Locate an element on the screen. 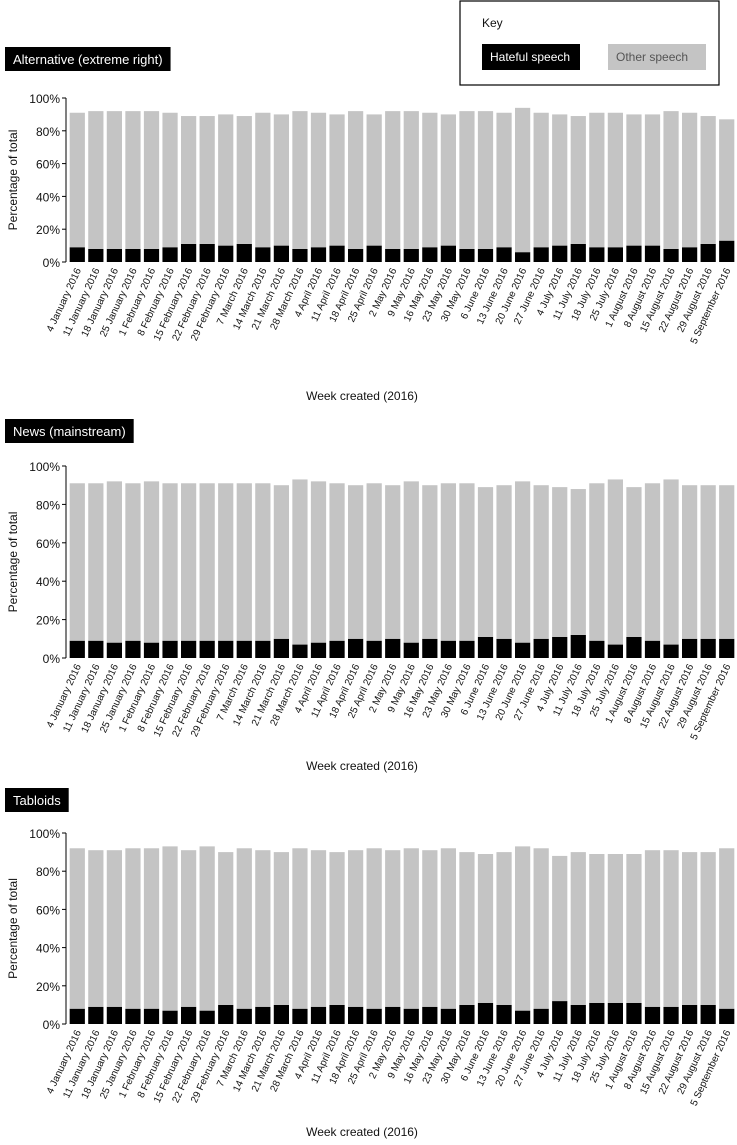 The height and width of the screenshot is (1145, 737). y-tick-label: 20% is located at coordinates (48, 621).